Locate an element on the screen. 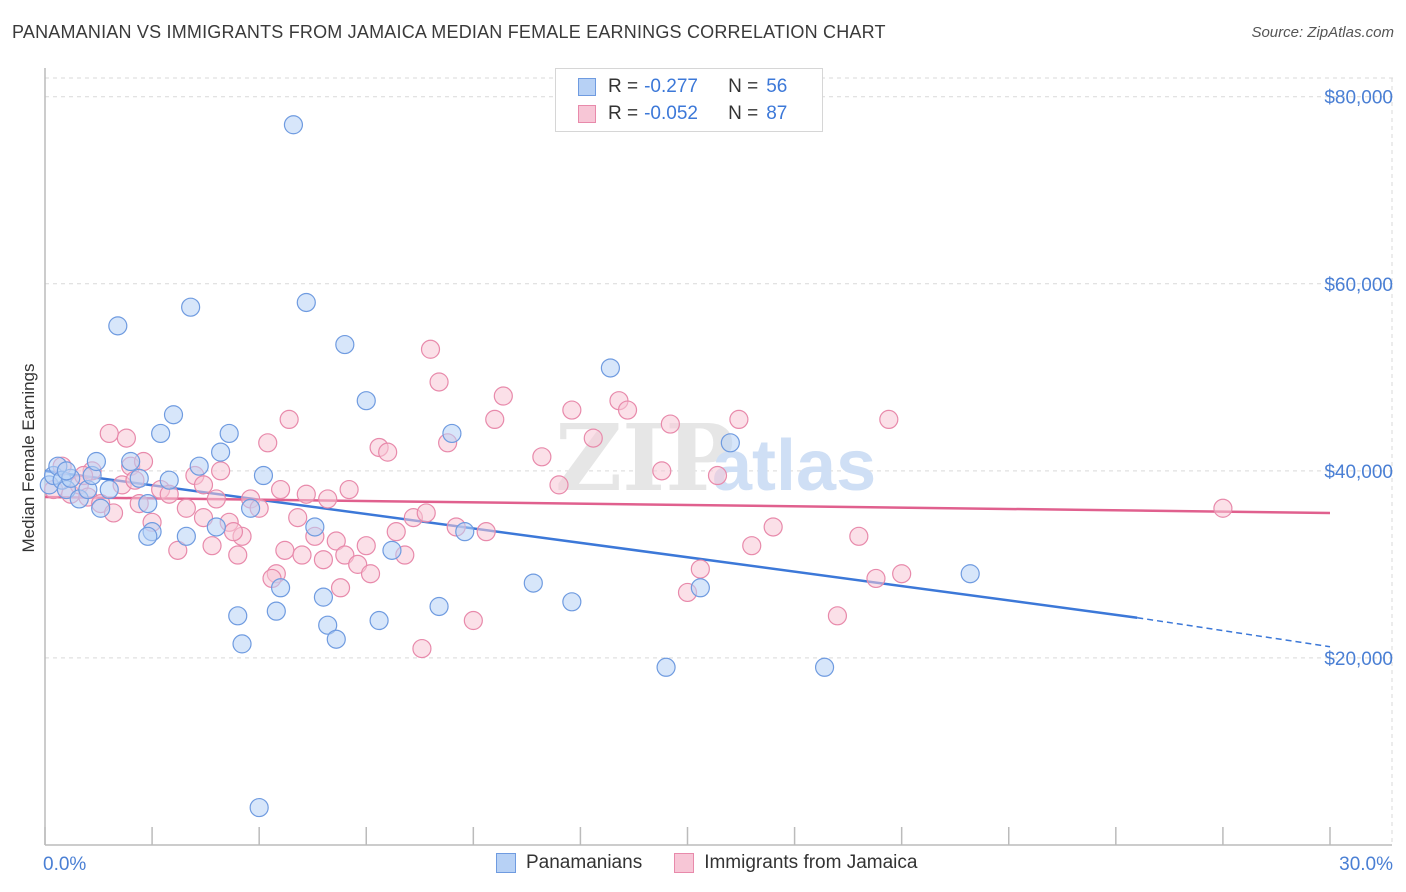  legend-row-panamanians: R = -0.277 N = 56 is located at coordinates (682, 87).